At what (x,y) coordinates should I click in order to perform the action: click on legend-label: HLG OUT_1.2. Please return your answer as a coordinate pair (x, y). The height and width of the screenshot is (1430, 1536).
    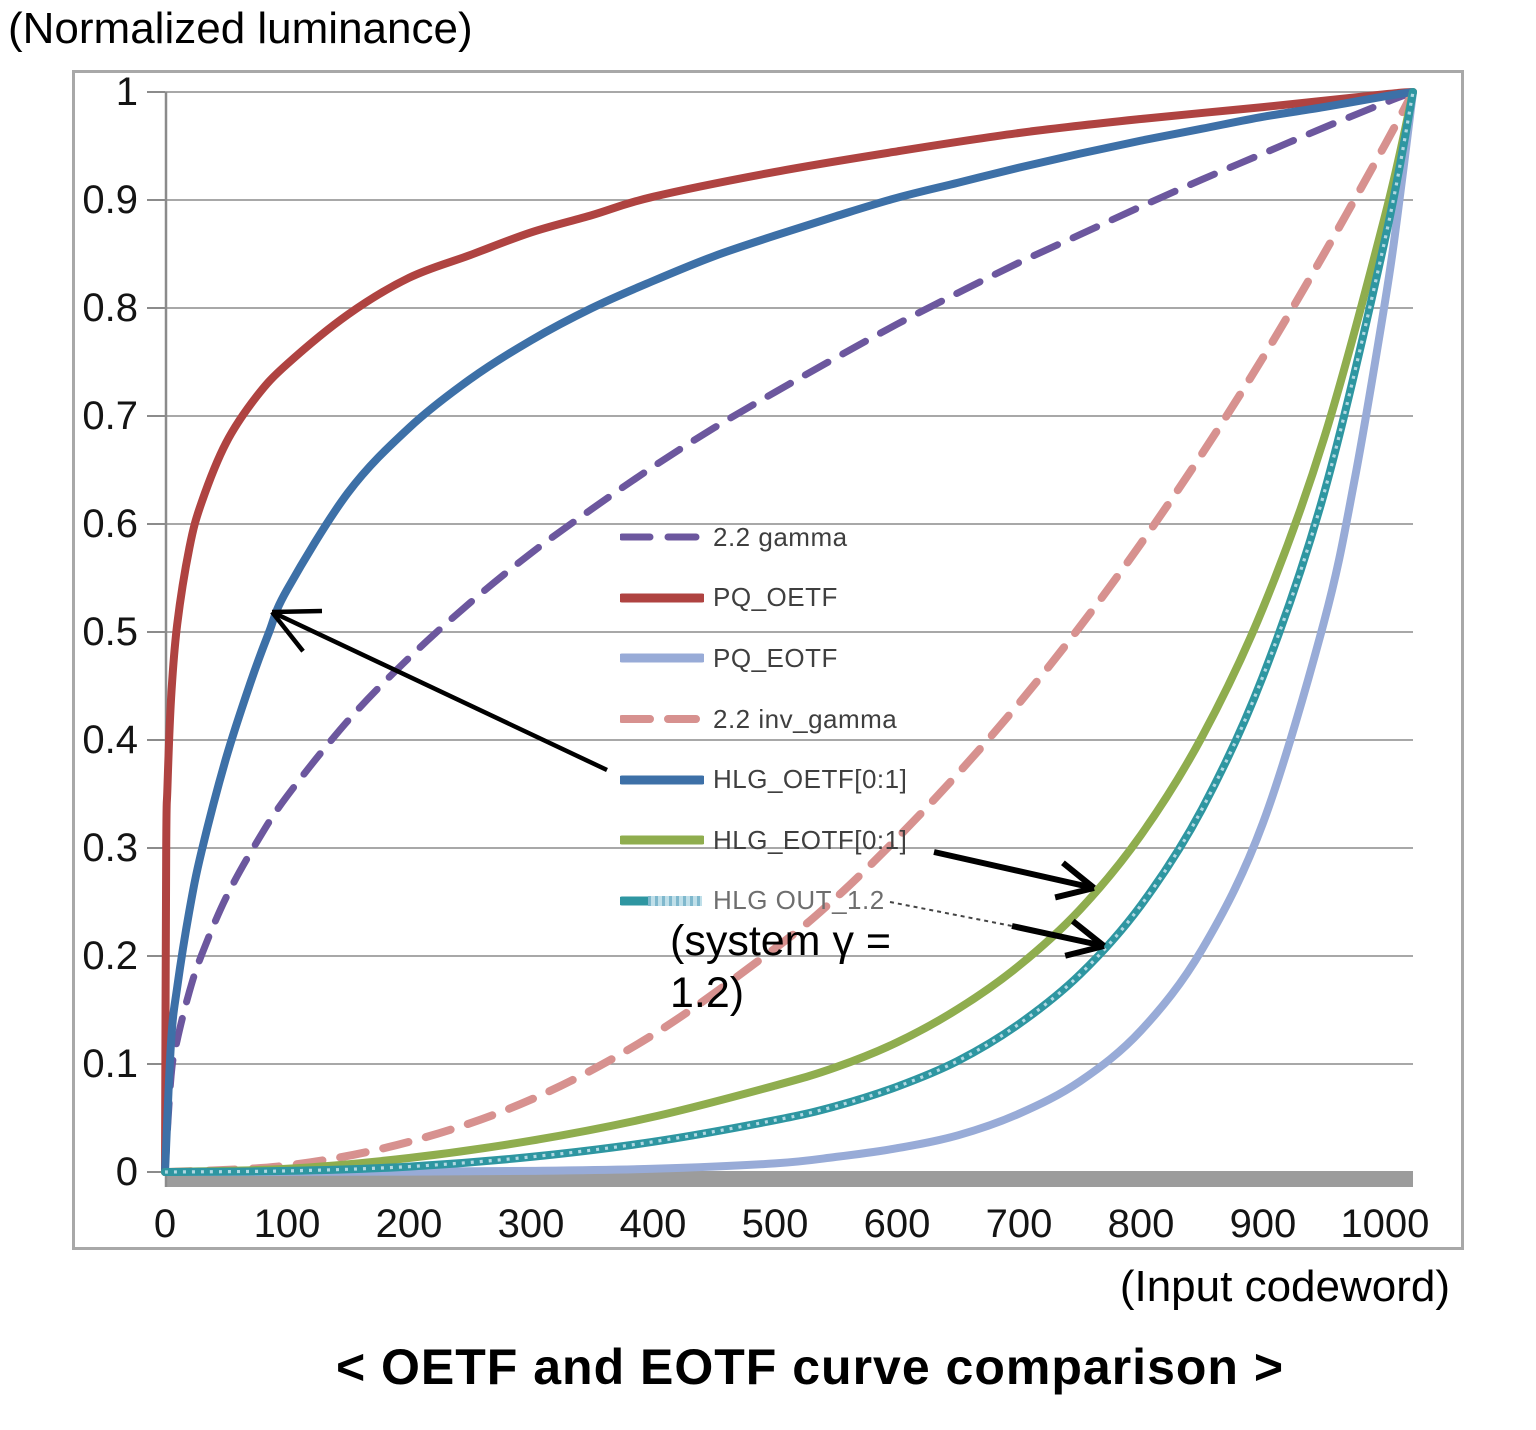
    Looking at the image, I should click on (799, 900).